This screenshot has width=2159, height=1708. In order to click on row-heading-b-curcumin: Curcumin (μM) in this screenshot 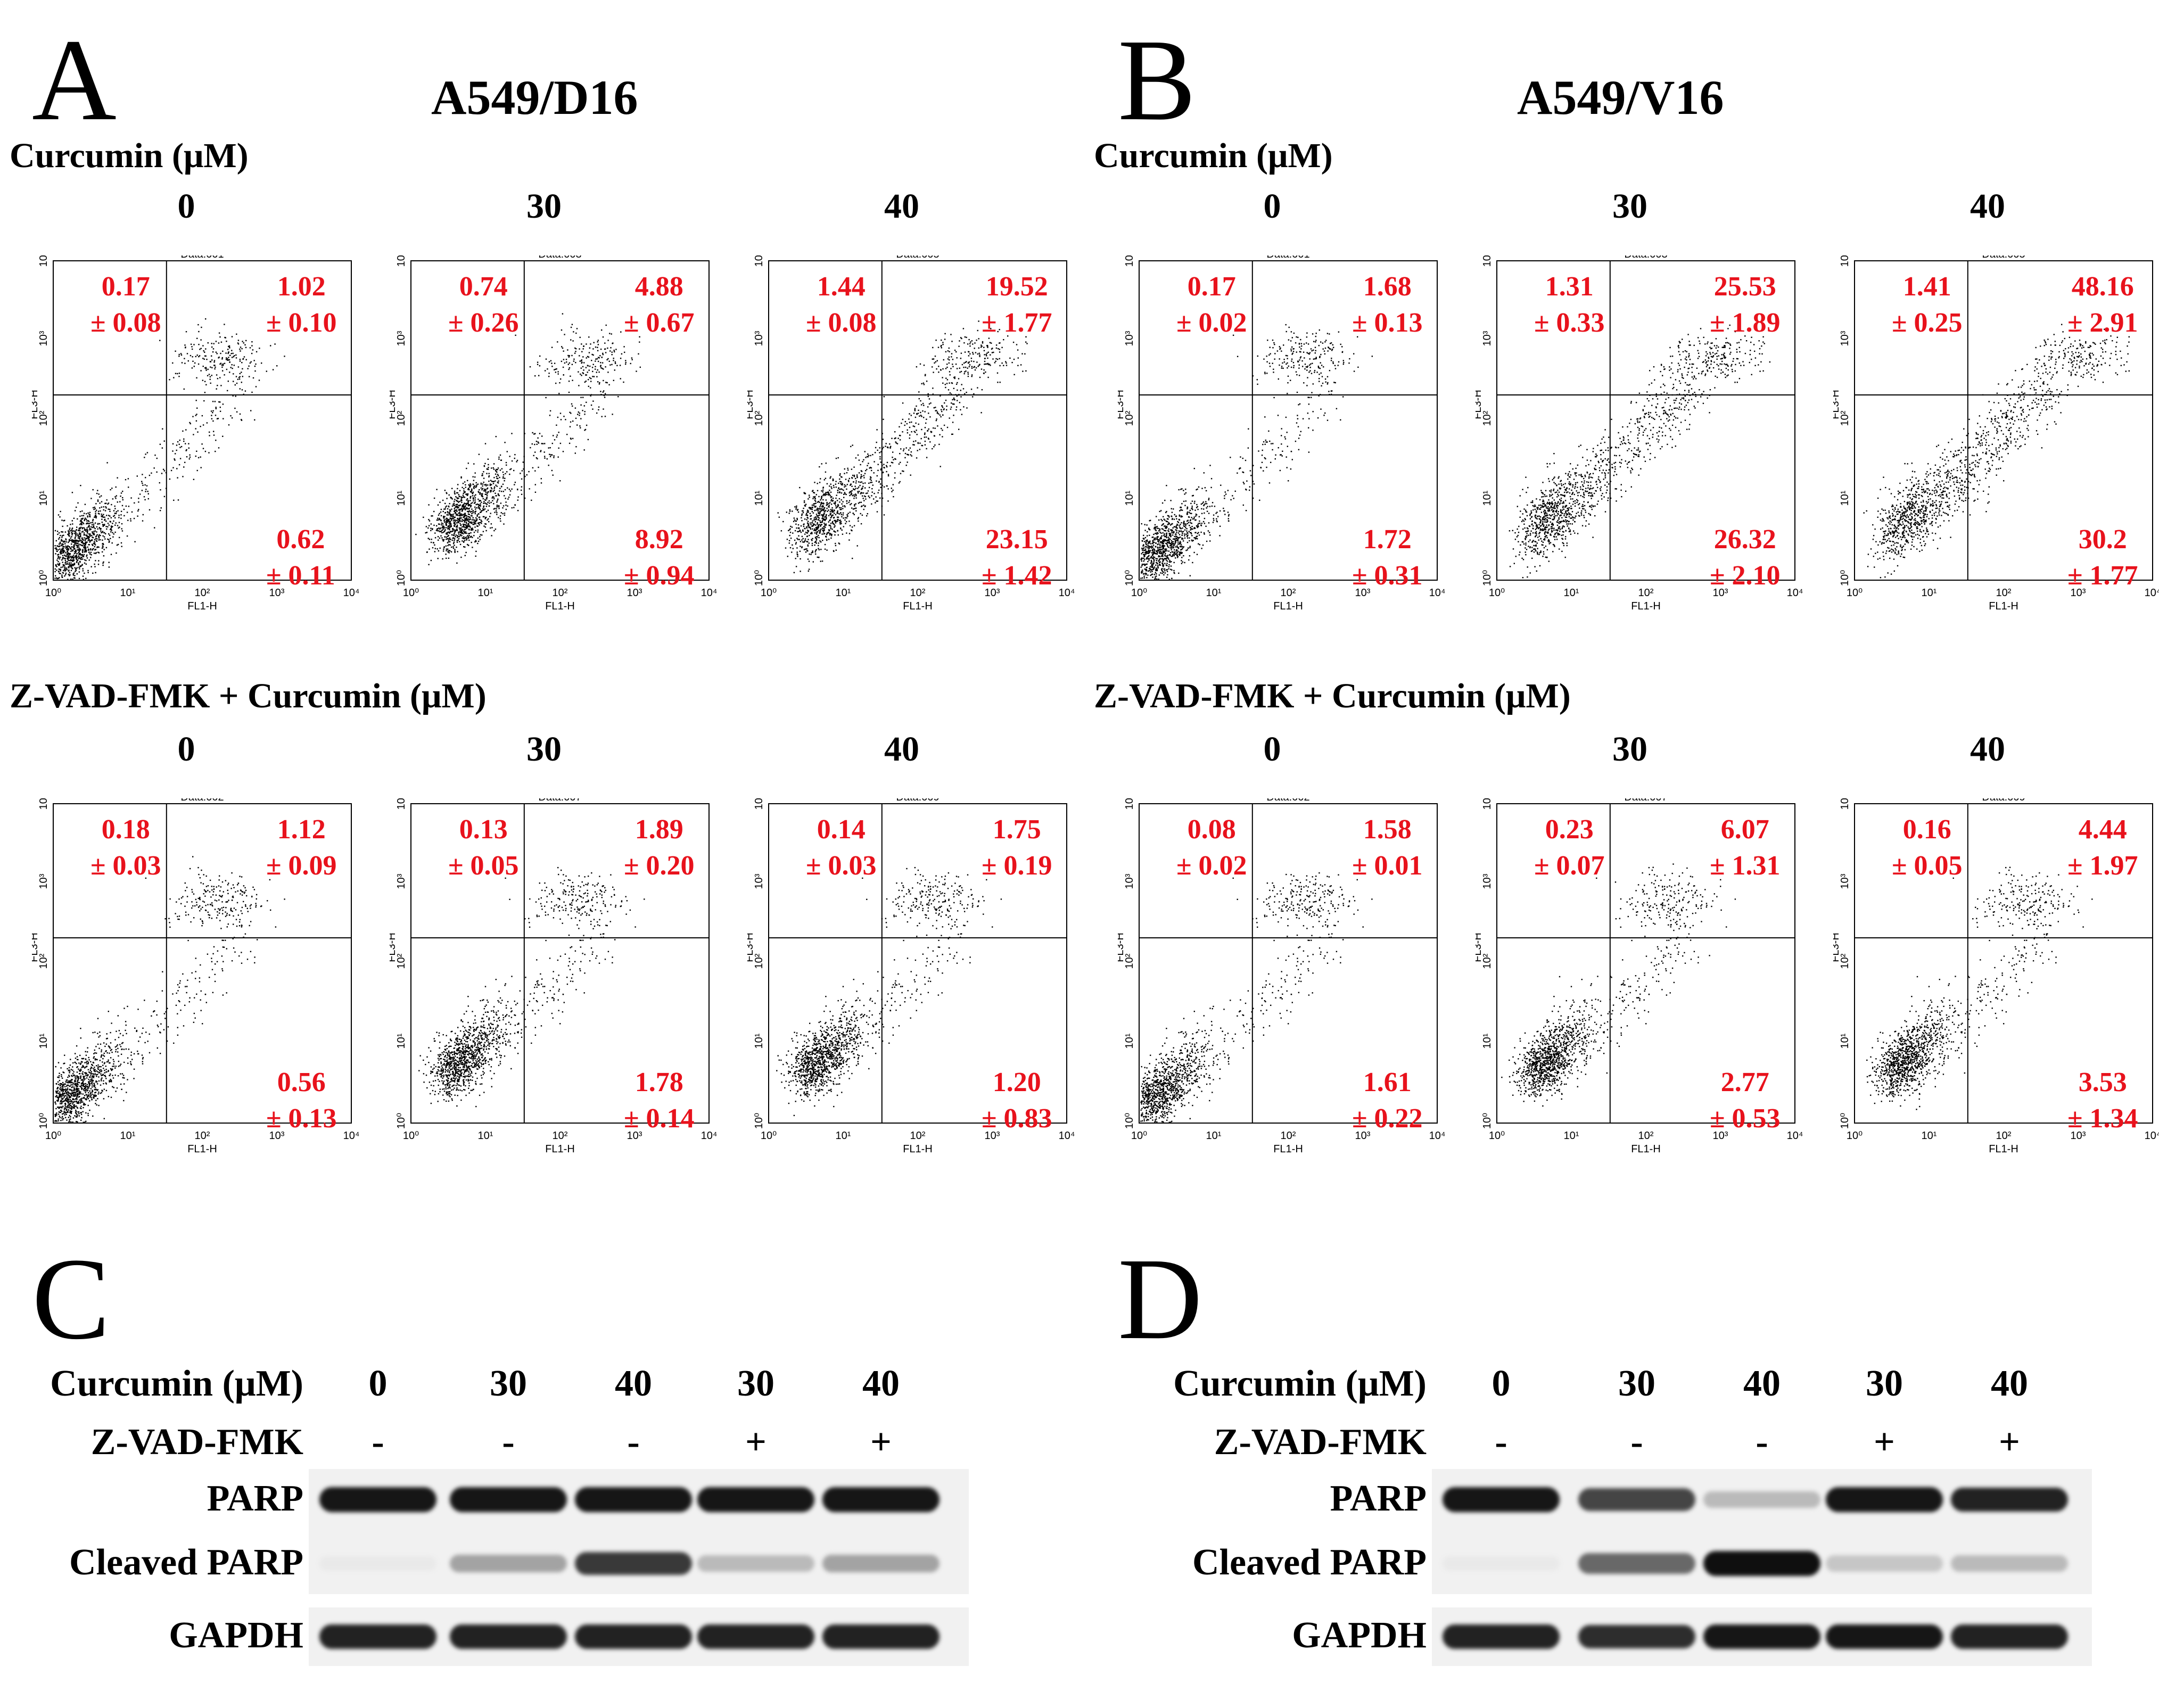, I will do `click(1213, 155)`.